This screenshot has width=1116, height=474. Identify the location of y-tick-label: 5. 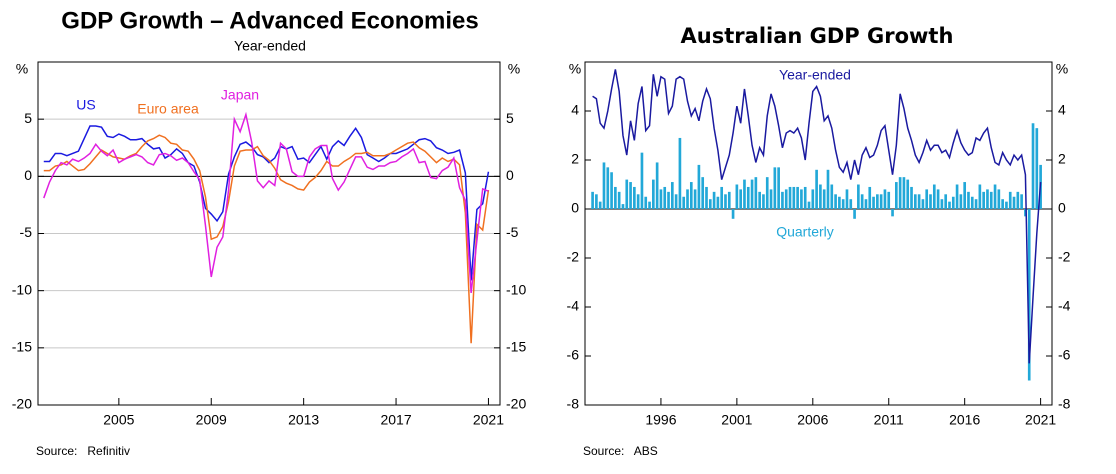
(510, 118).